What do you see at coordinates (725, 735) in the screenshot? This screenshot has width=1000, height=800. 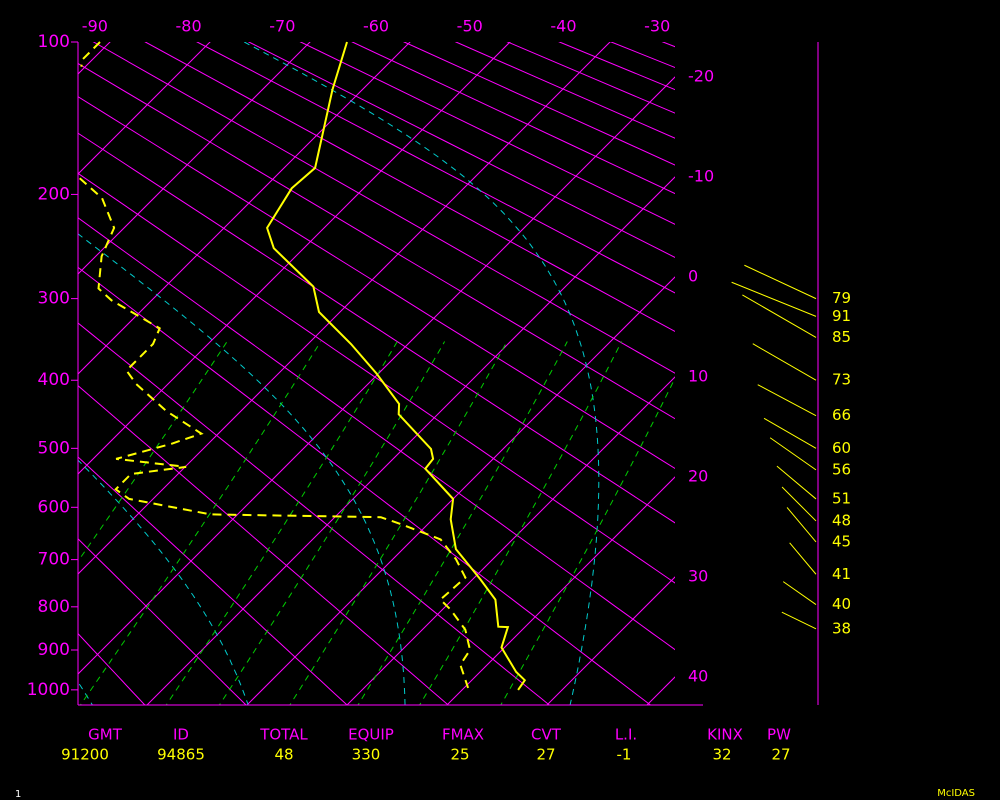 I see `index-header: KINX` at bounding box center [725, 735].